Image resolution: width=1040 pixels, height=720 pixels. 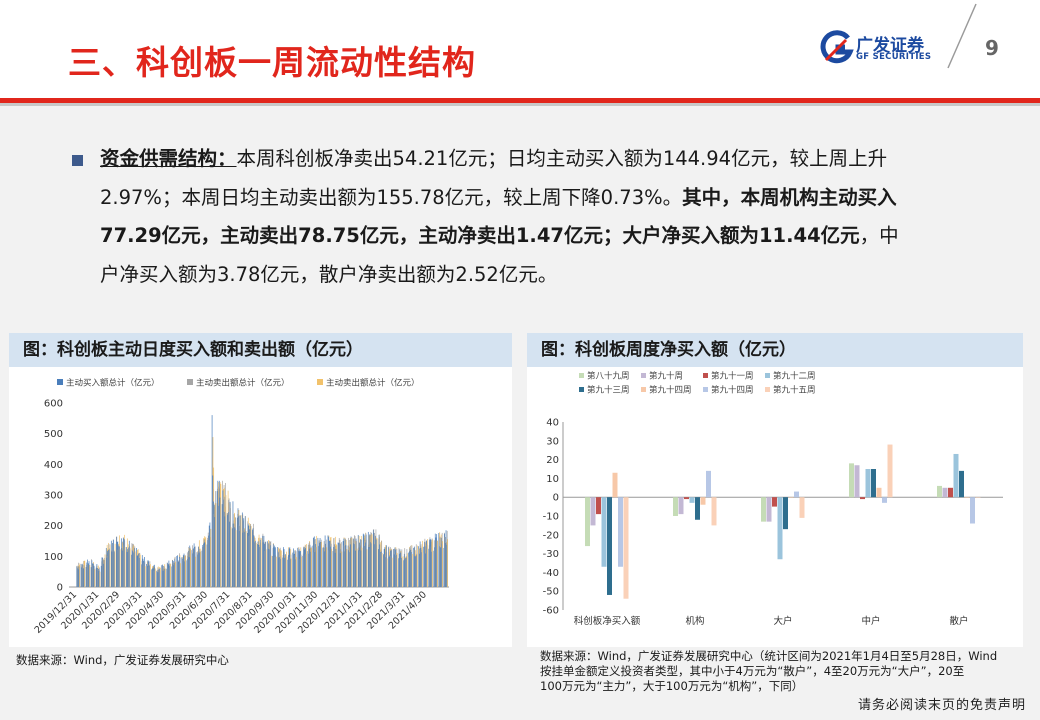 What do you see at coordinates (794, 376) in the screenshot?
I see `legend-label-3: 第九十二周` at bounding box center [794, 376].